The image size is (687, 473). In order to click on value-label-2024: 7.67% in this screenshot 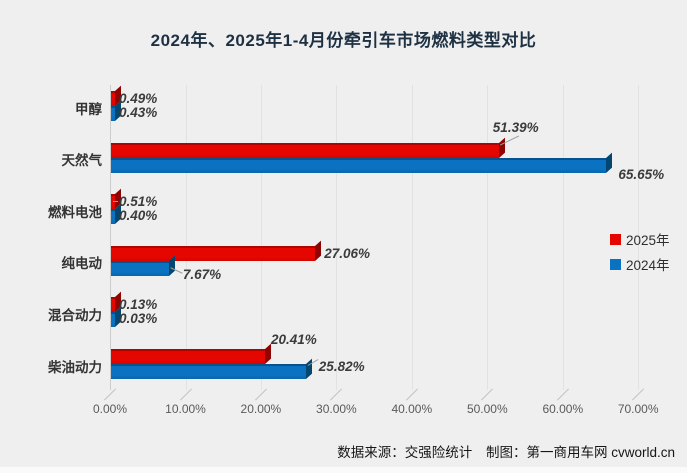, I will do `click(202, 274)`.